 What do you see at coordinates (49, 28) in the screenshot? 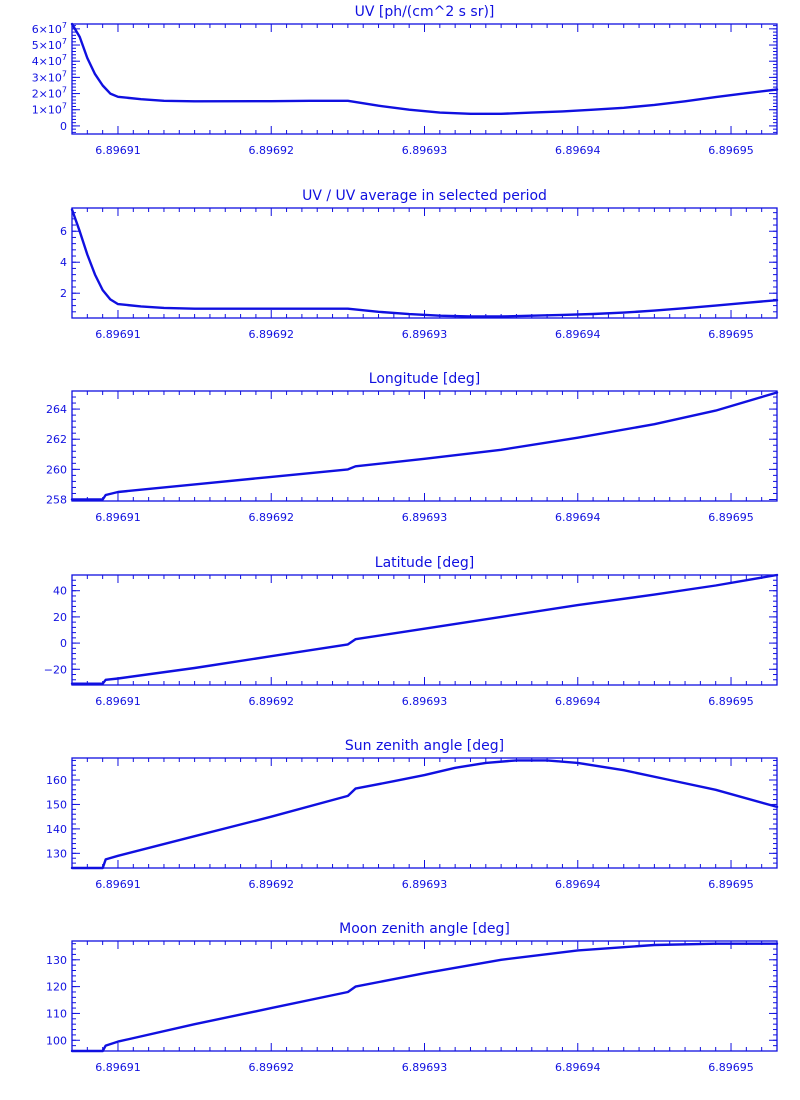
I see `y-tick-label: 6×10⁷` at bounding box center [49, 28].